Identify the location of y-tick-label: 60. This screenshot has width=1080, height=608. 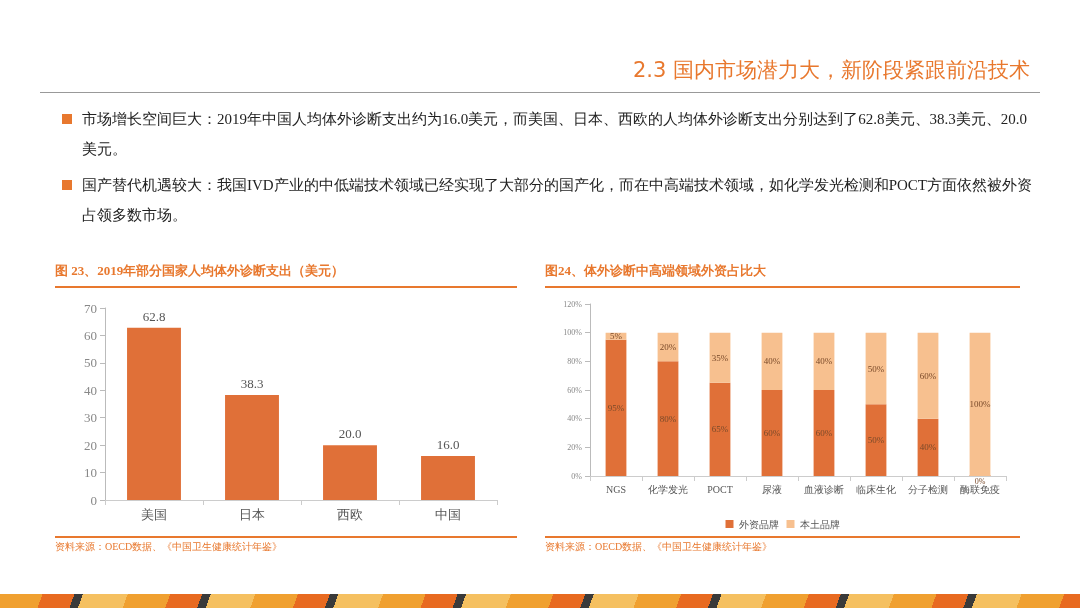
(90, 335).